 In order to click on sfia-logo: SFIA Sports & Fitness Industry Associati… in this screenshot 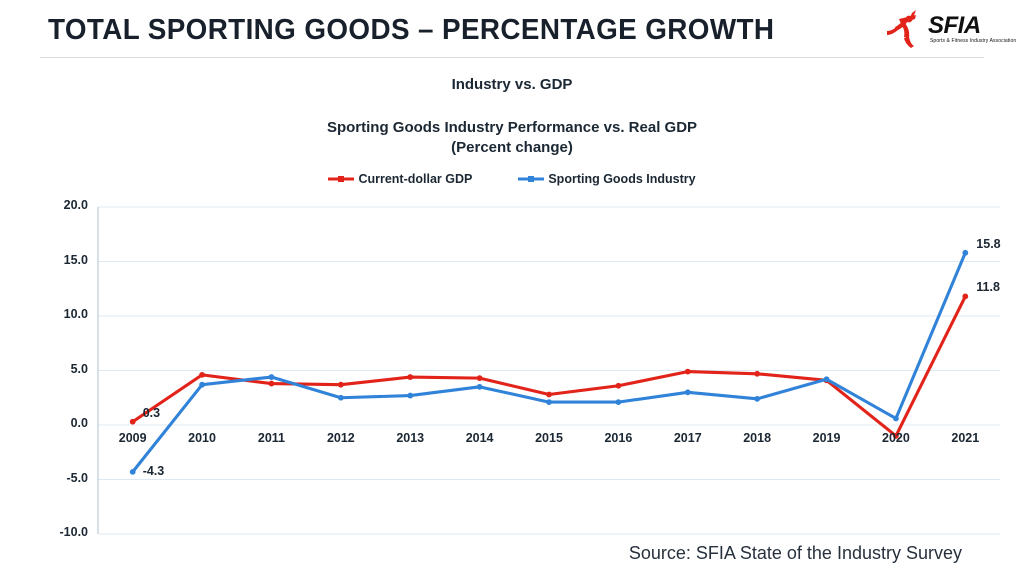, I will do `click(951, 30)`.